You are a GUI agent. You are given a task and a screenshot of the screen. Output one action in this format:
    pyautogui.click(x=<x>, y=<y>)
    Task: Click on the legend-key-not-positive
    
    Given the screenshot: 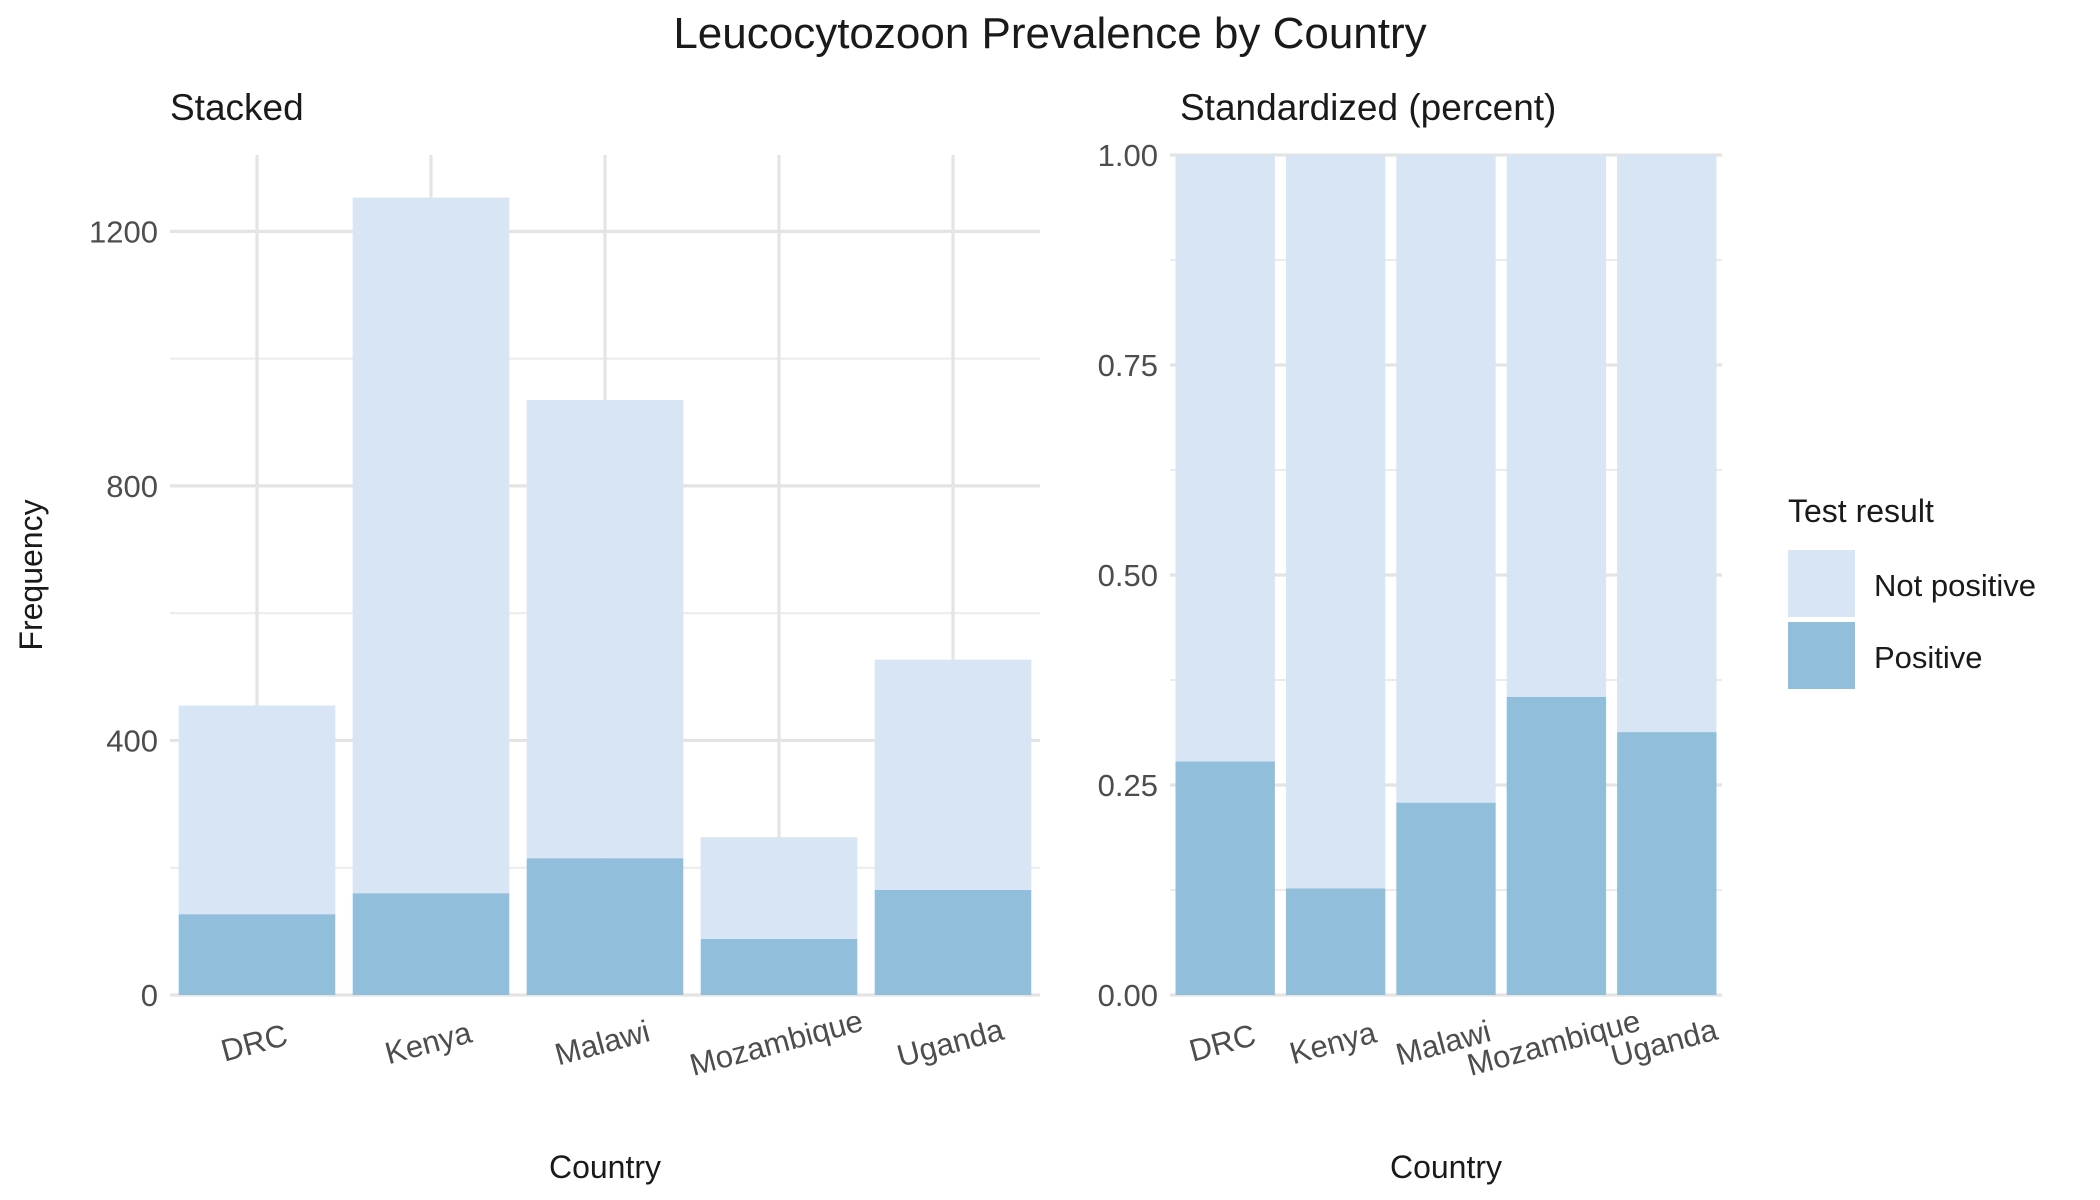 What is the action you would take?
    pyautogui.click(x=1821, y=583)
    